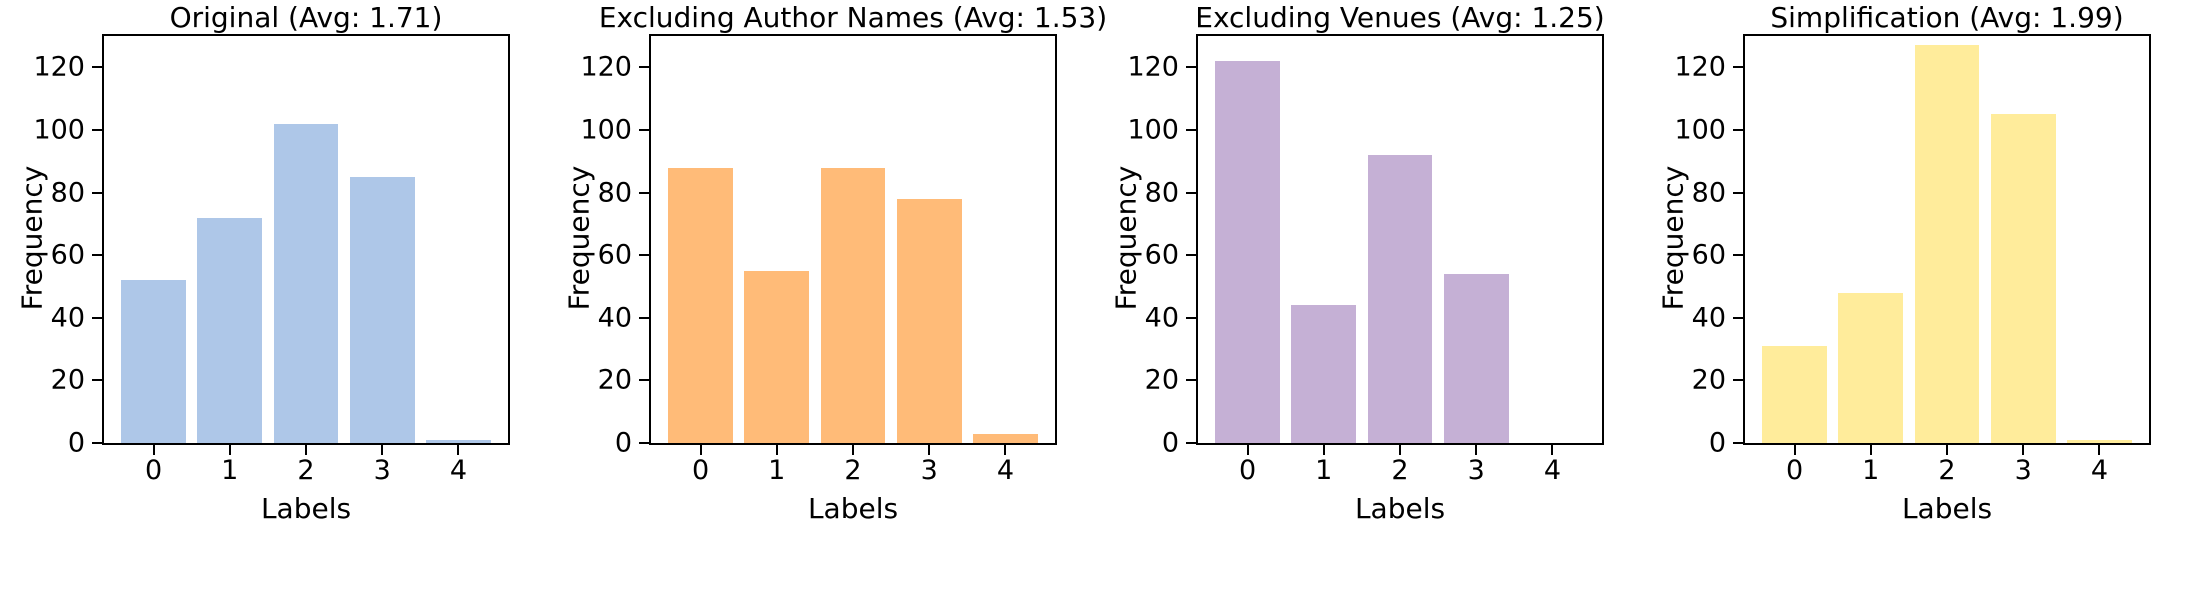  What do you see at coordinates (306, 17) in the screenshot?
I see `chart-title: Original (Avg: 1.71)` at bounding box center [306, 17].